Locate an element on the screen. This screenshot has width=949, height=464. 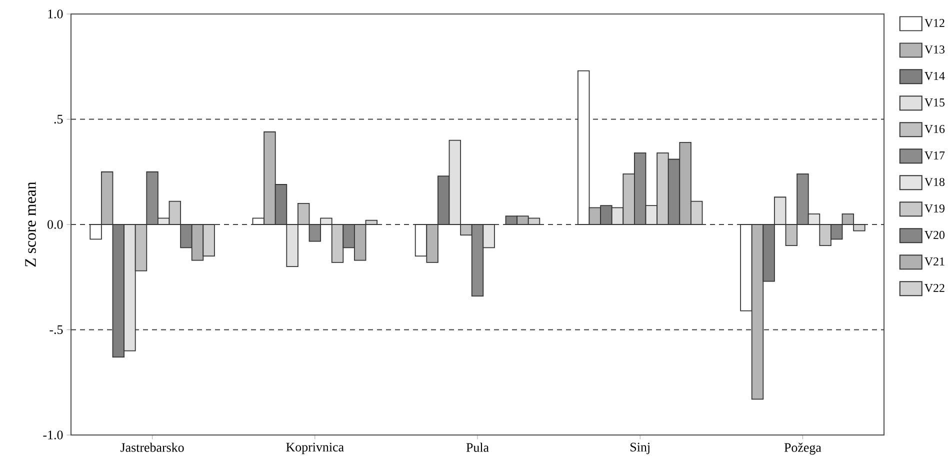
x-tick-label: Jastrebarsko is located at coordinates (152, 447).